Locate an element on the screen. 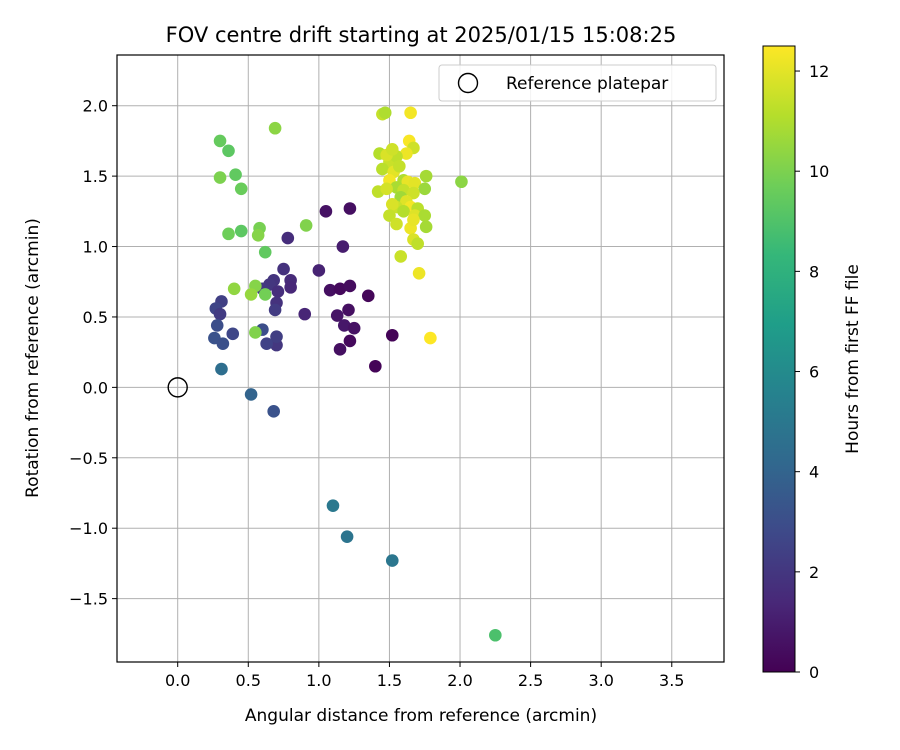 The image size is (900, 750). colorbar-tick-label: 0 is located at coordinates (814, 672).